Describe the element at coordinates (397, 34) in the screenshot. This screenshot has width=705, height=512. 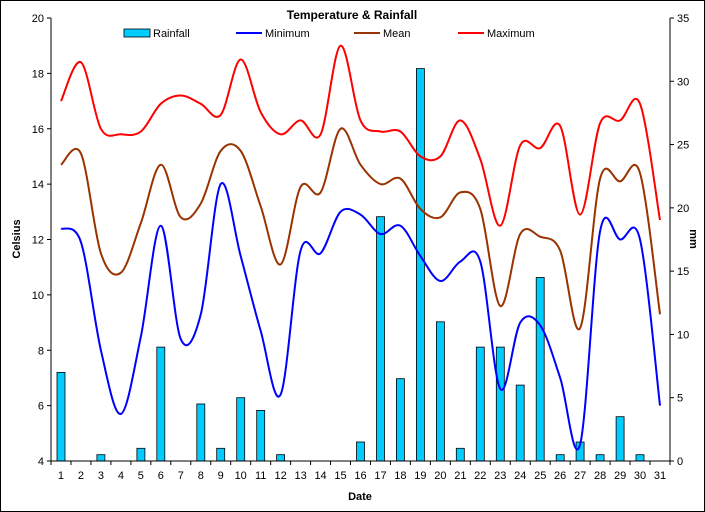
I see `legend-label-mean: Mean` at that location.